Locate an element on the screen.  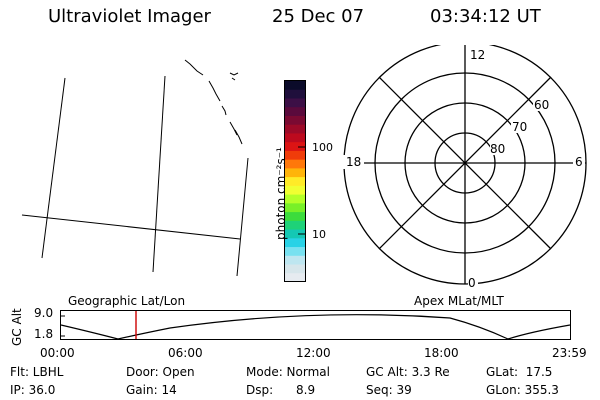
instrument-title: Ultraviolet Imager is located at coordinates (129, 16).